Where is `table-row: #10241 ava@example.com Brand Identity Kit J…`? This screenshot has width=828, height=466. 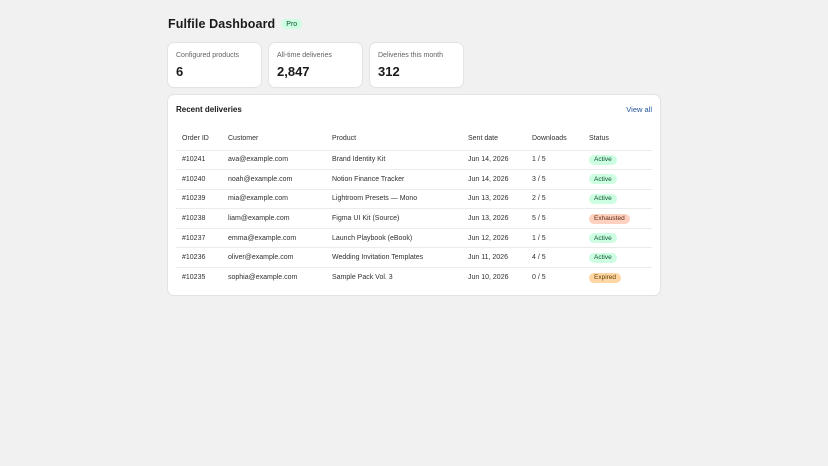
table-row: #10241 ava@example.com Brand Identity Kit J… is located at coordinates (414, 160).